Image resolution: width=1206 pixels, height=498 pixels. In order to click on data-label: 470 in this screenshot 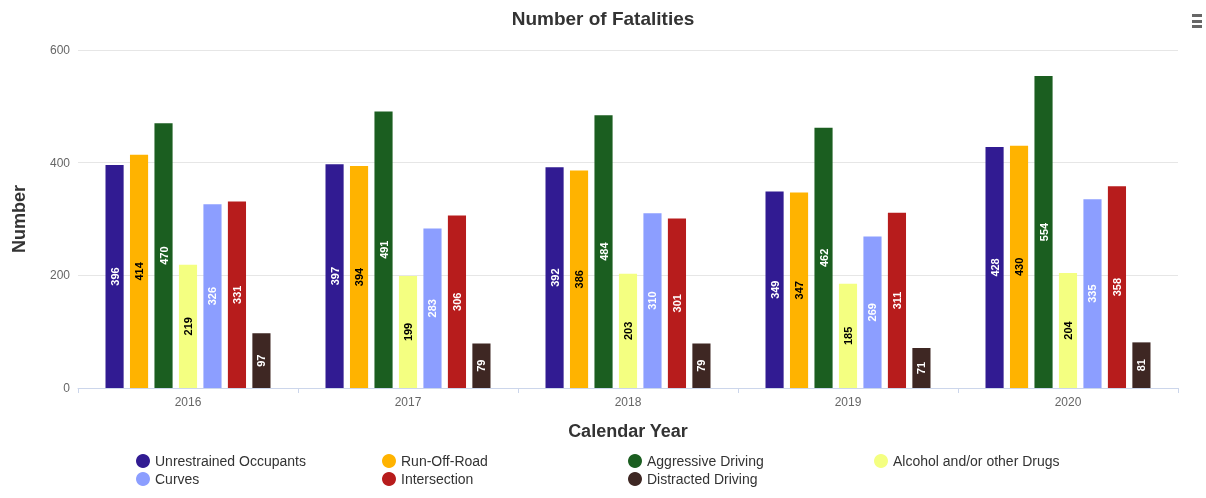, I will do `click(163, 255)`.